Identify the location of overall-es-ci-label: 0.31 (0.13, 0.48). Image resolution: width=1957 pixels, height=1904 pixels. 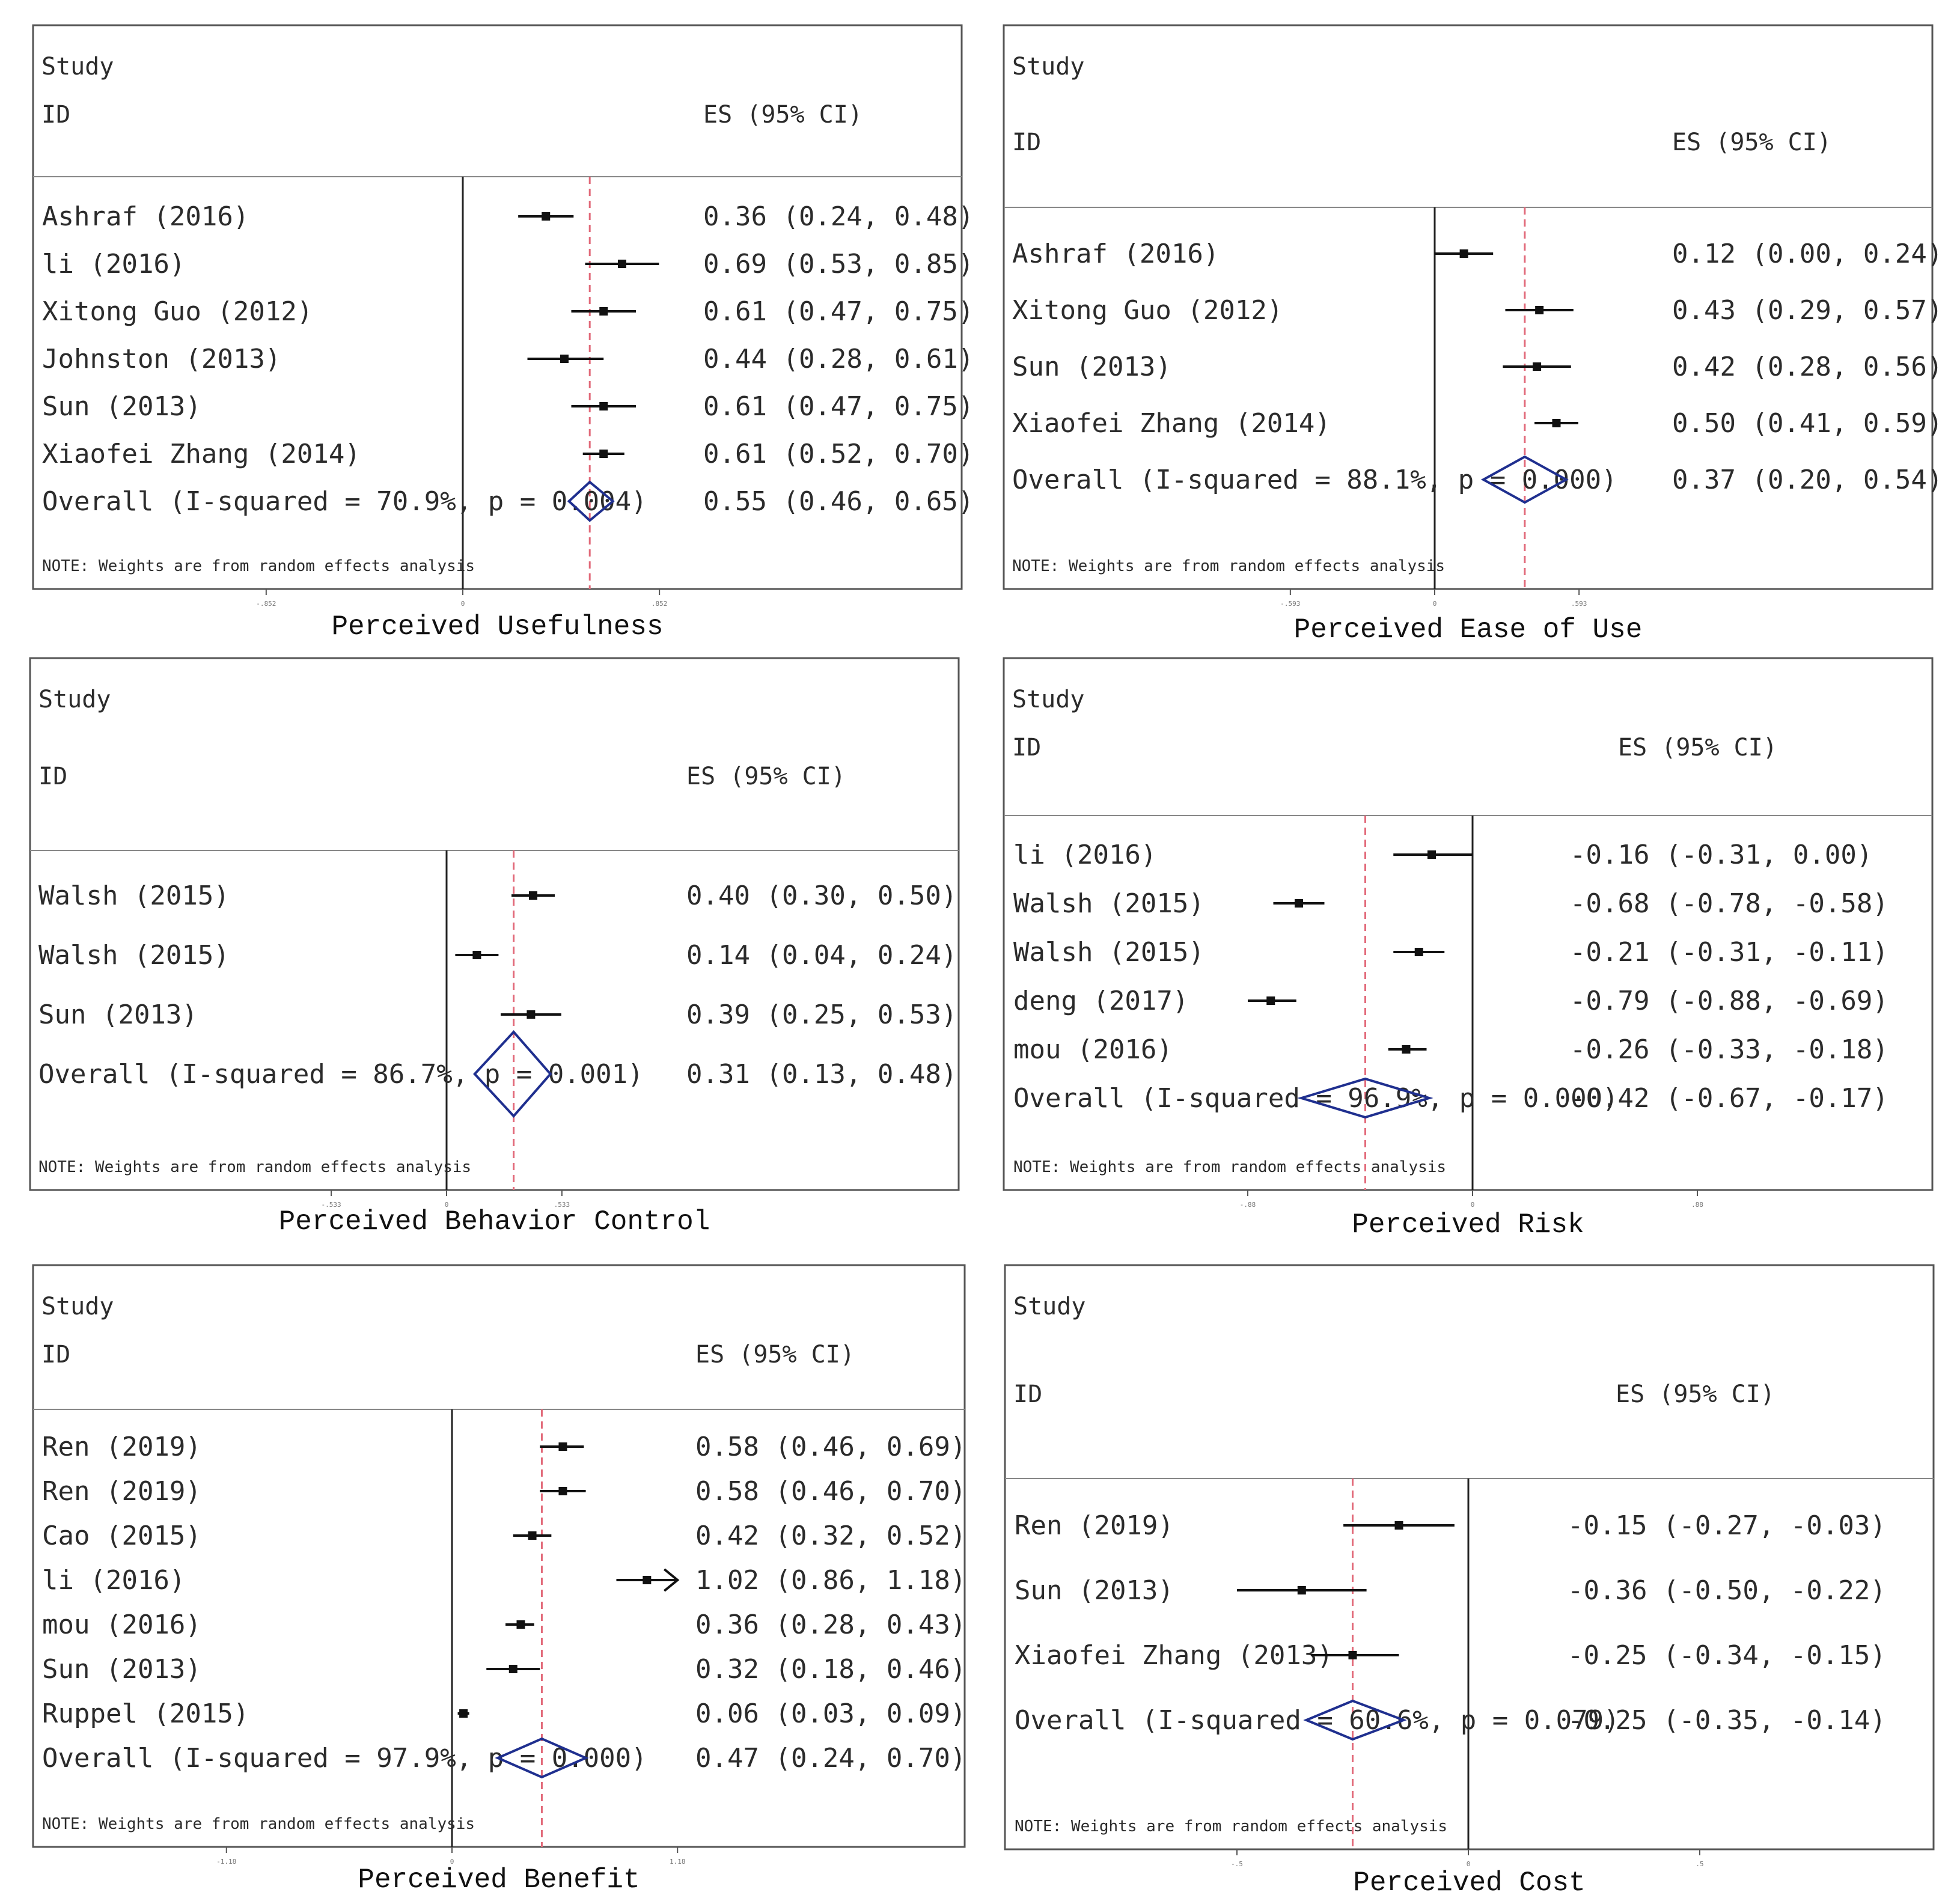
(821, 1074).